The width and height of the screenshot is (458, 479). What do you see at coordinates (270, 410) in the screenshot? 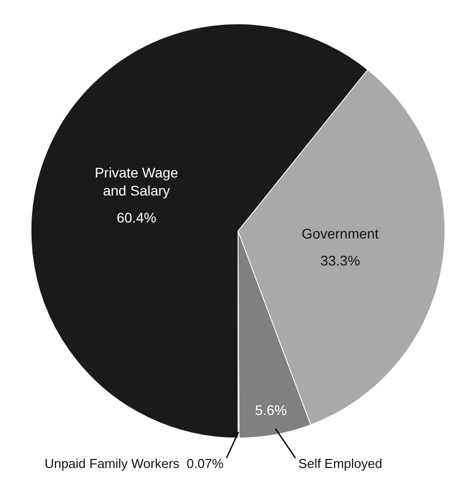
I see `data-label: 5.6%` at bounding box center [270, 410].